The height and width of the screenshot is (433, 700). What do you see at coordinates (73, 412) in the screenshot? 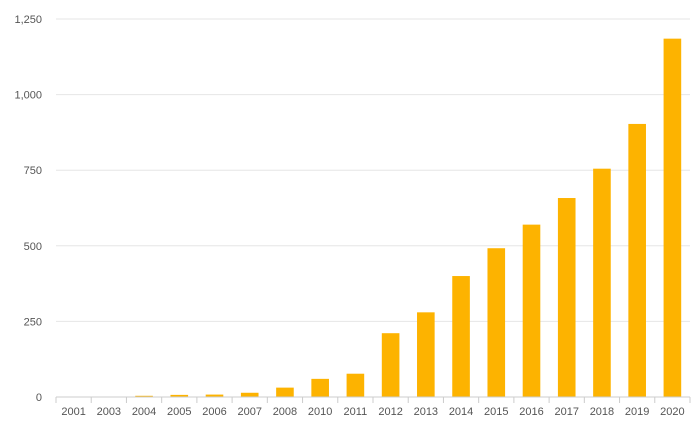
I see `x-tick-label: 2001` at bounding box center [73, 412].